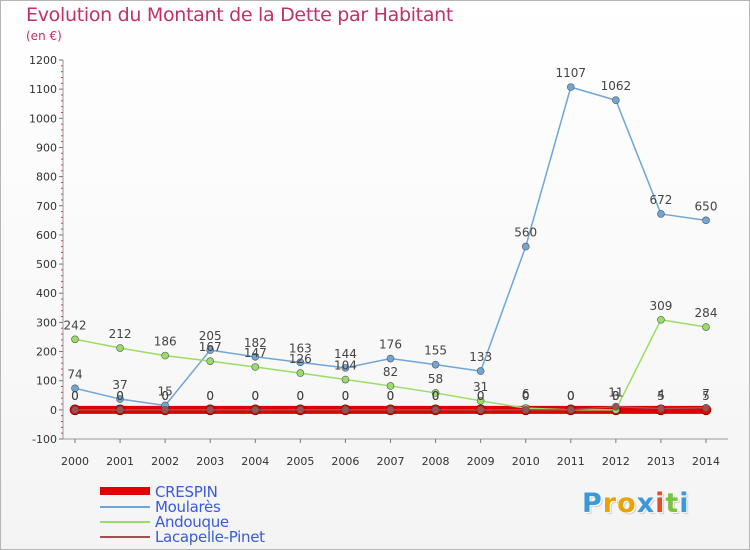 Image resolution: width=750 pixels, height=550 pixels. What do you see at coordinates (672, 503) in the screenshot?
I see `logo-letter: t` at bounding box center [672, 503].